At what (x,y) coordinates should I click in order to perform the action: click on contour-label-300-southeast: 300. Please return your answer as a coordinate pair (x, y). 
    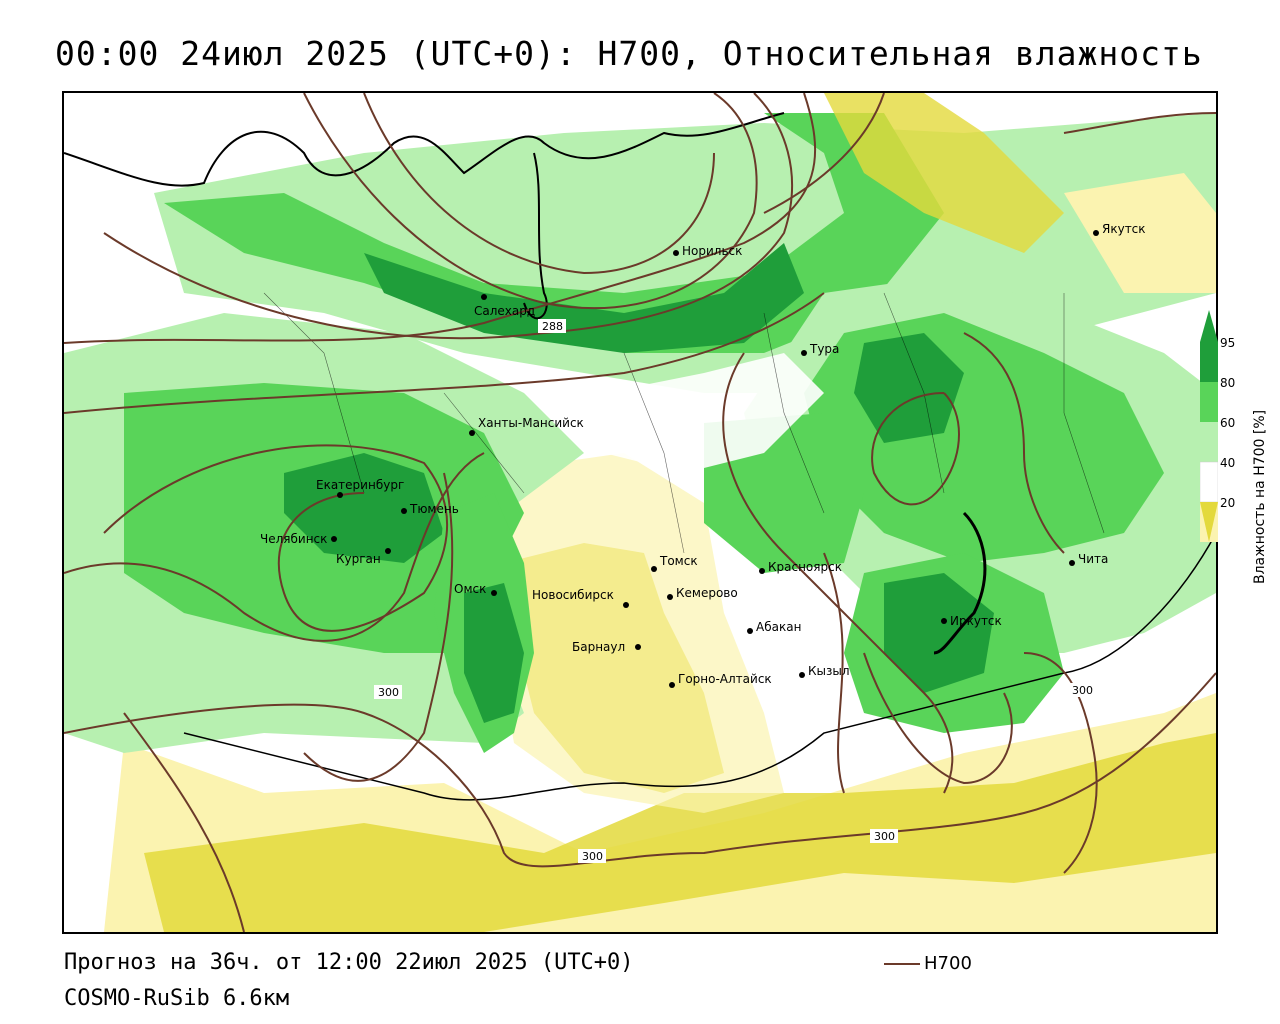
    Looking at the image, I should click on (884, 836).